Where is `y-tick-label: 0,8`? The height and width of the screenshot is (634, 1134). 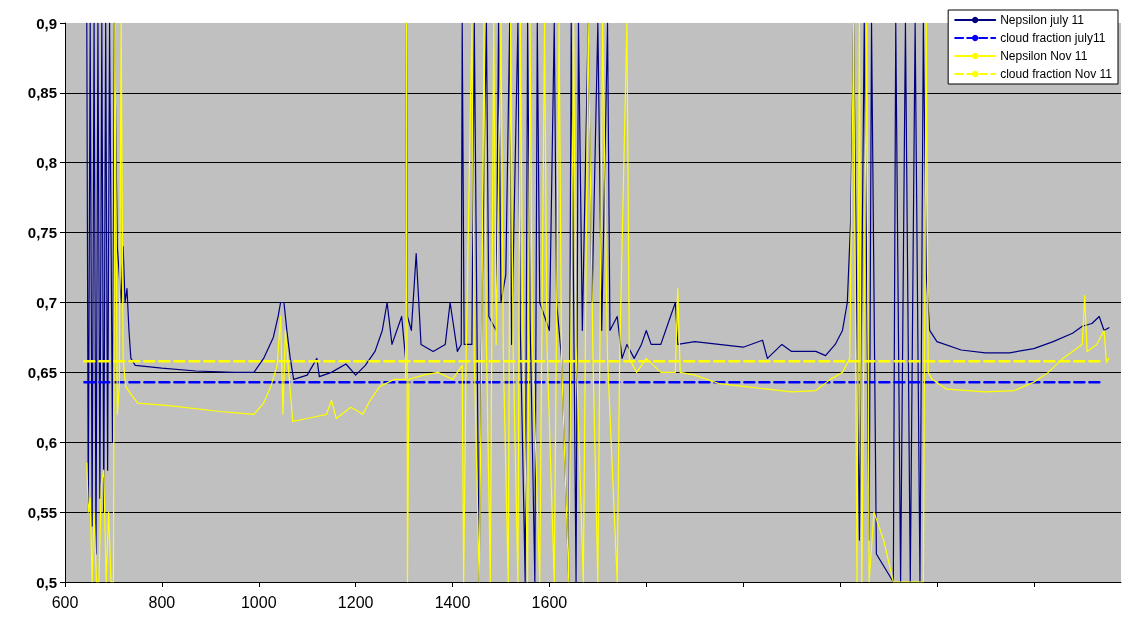
y-tick-label: 0,8 is located at coordinates (46, 163).